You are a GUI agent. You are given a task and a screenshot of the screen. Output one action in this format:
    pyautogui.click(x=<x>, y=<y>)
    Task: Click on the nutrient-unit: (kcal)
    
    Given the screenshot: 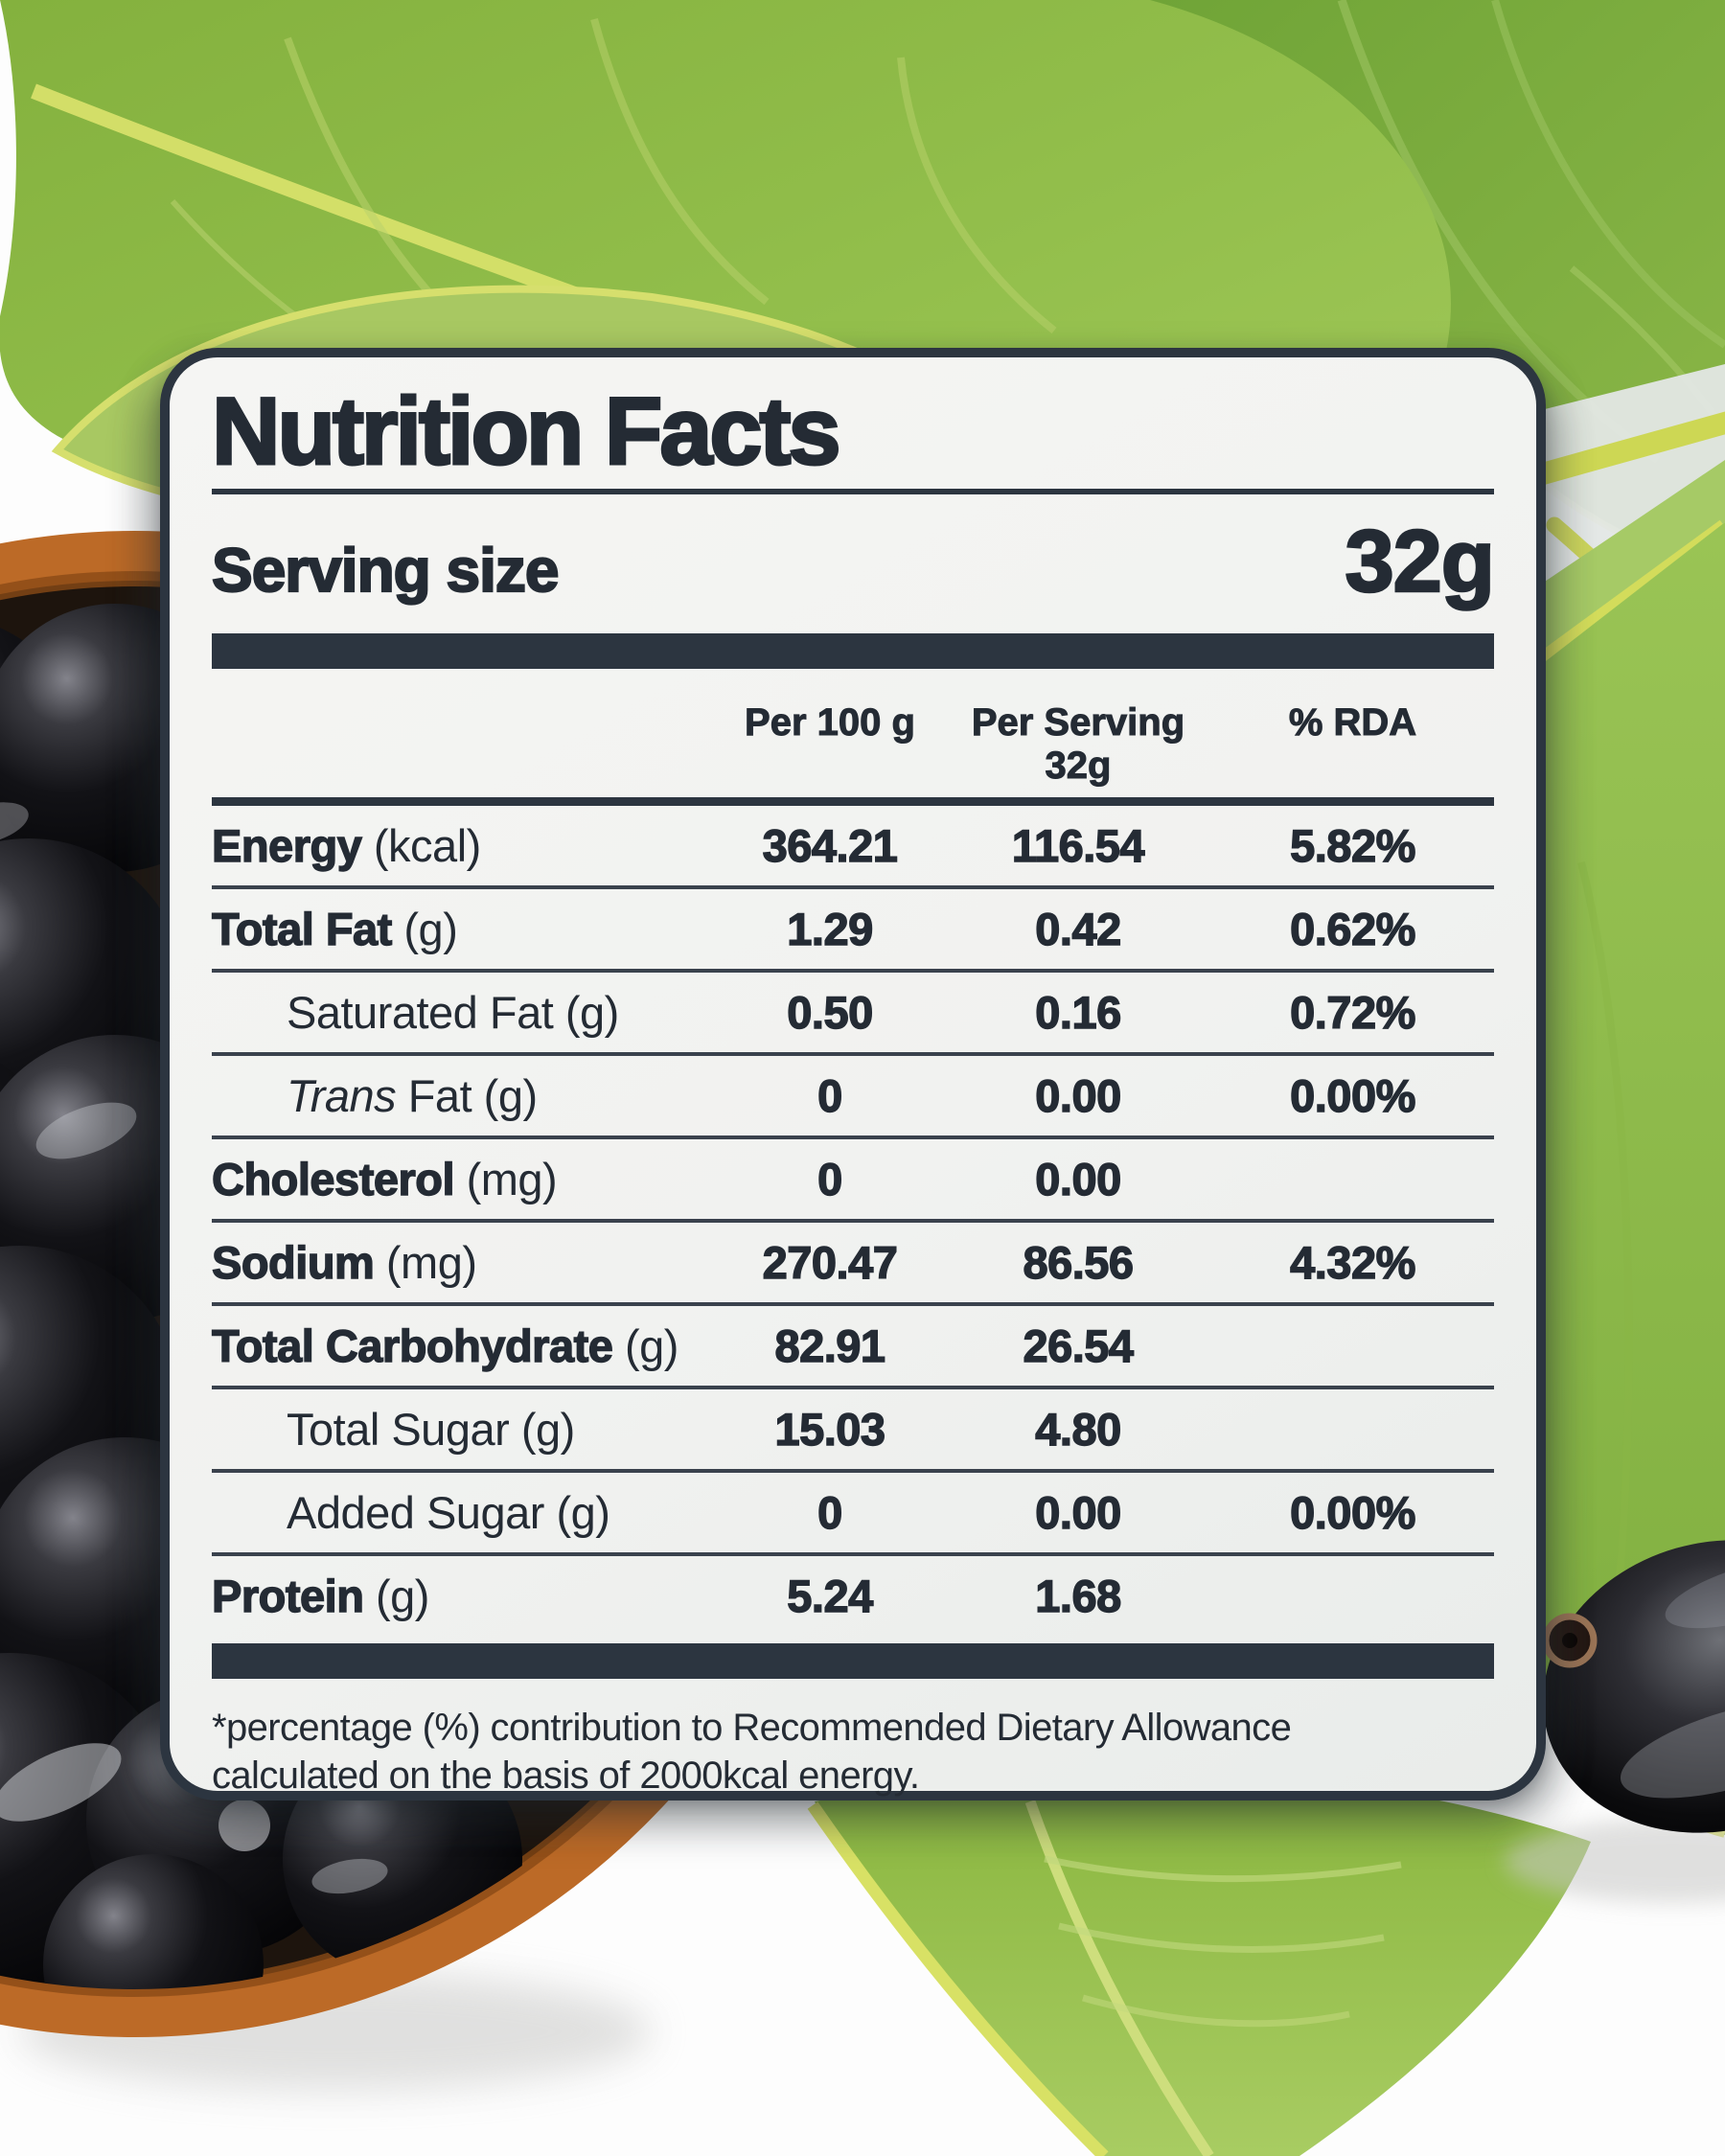 What is the action you would take?
    pyautogui.click(x=421, y=845)
    